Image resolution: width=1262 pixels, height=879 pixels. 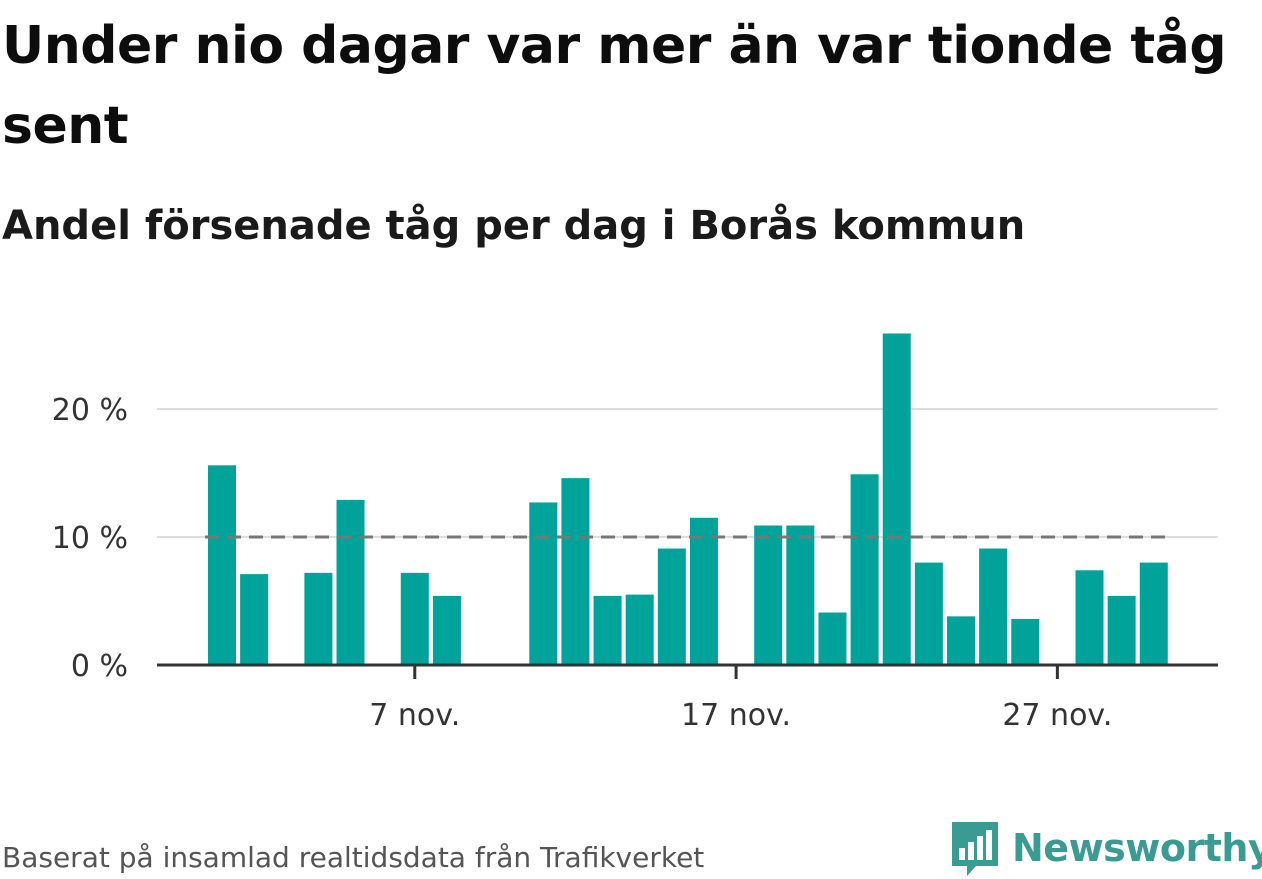 I want to click on brand-logo: Newsworthy, so click(x=1106, y=848).